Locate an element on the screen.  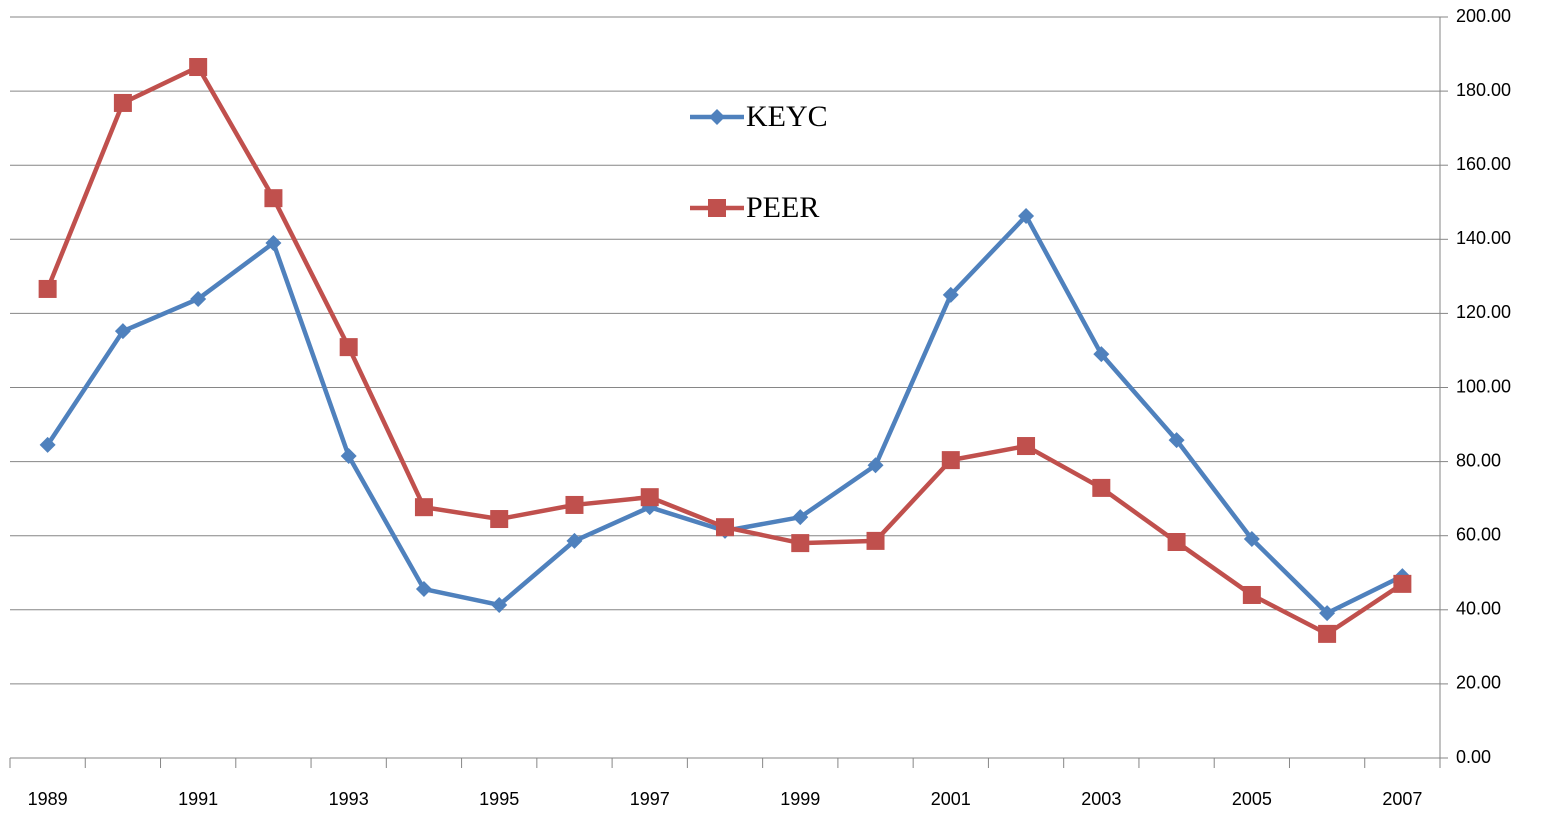
legend-label: PEER is located at coordinates (782, 207).